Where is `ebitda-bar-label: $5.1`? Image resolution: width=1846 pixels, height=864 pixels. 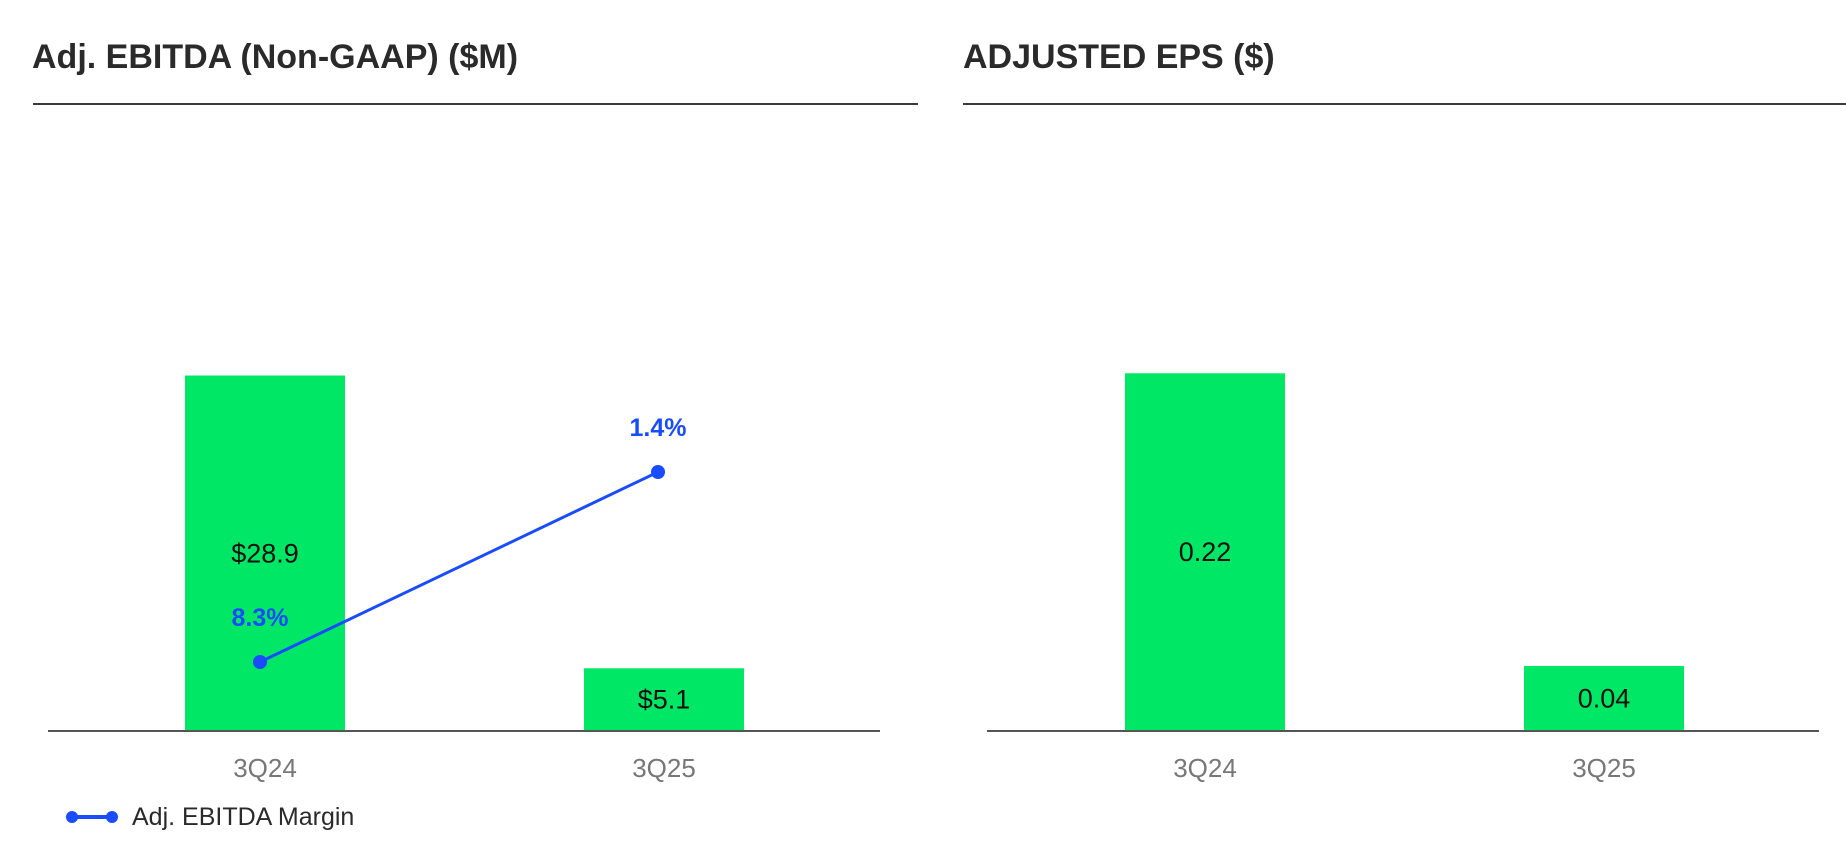
ebitda-bar-label: $5.1 is located at coordinates (664, 700).